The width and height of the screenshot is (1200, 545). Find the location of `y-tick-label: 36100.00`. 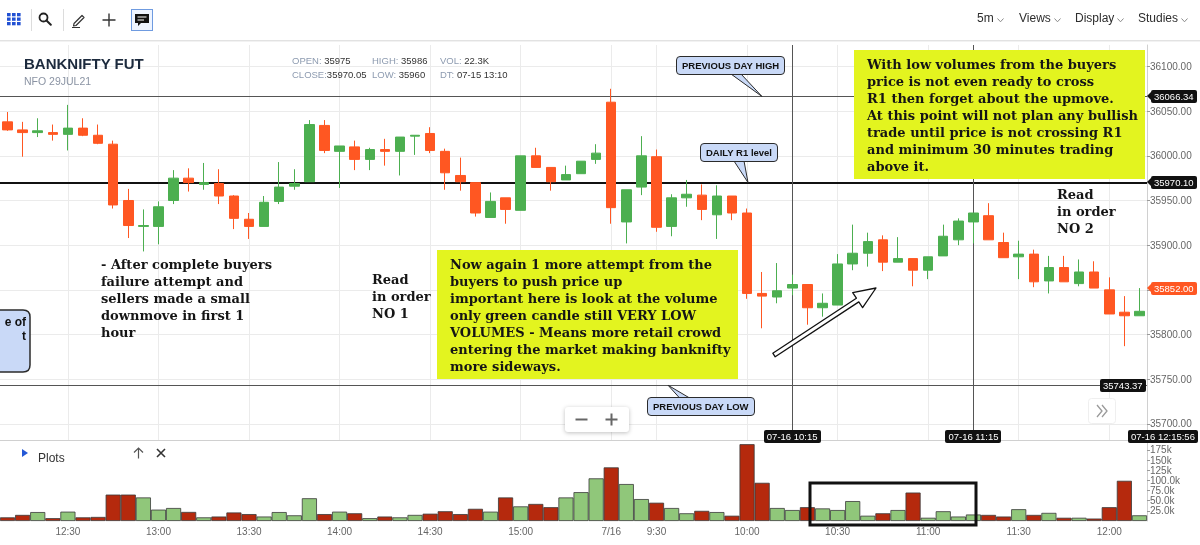

y-tick-label: 36100.00 is located at coordinates (1171, 66).